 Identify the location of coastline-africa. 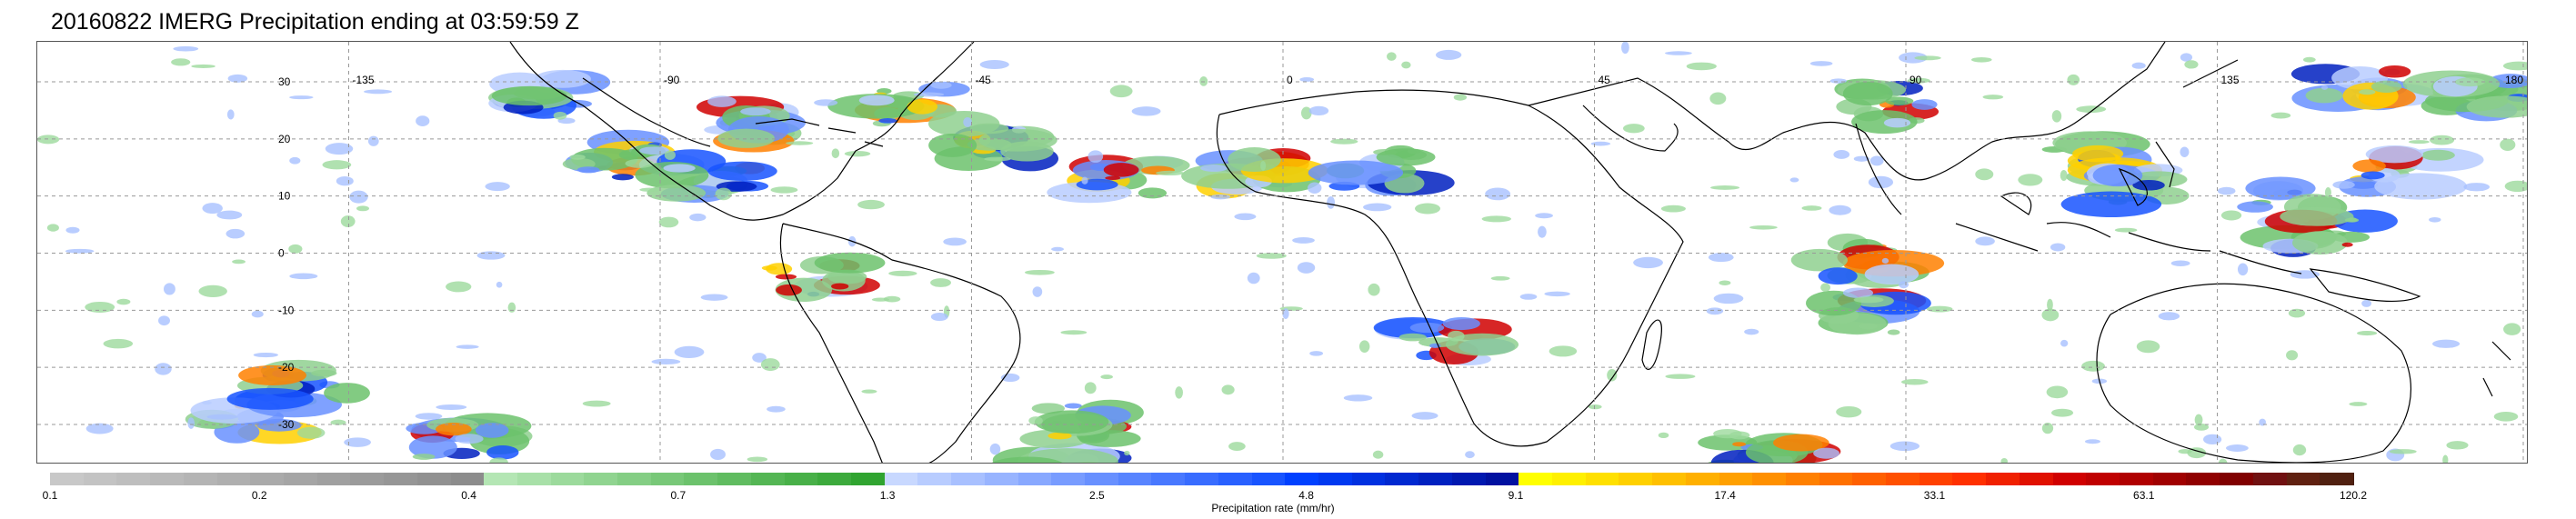
(1450, 268).